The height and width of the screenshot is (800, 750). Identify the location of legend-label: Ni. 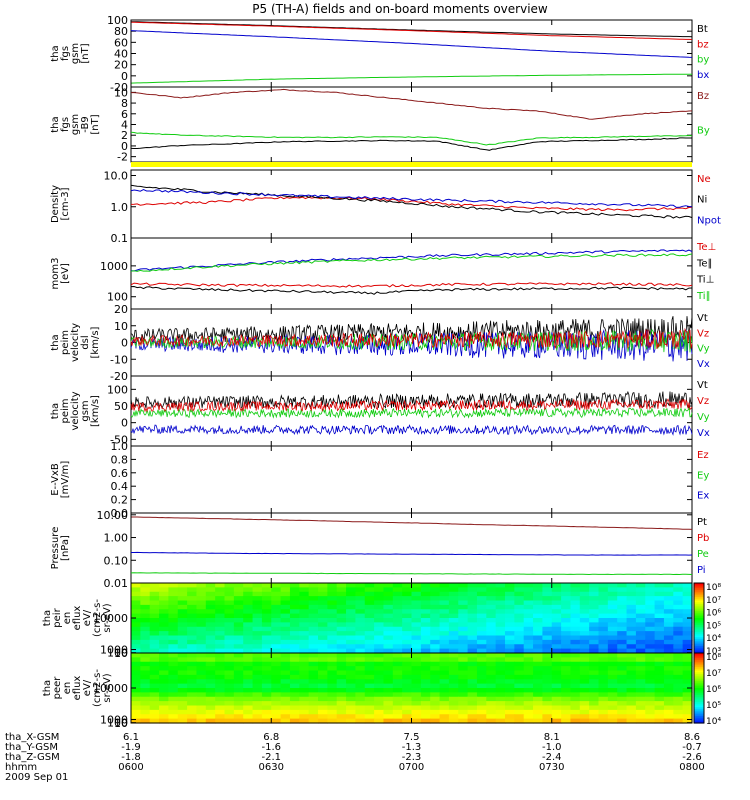
(702, 200).